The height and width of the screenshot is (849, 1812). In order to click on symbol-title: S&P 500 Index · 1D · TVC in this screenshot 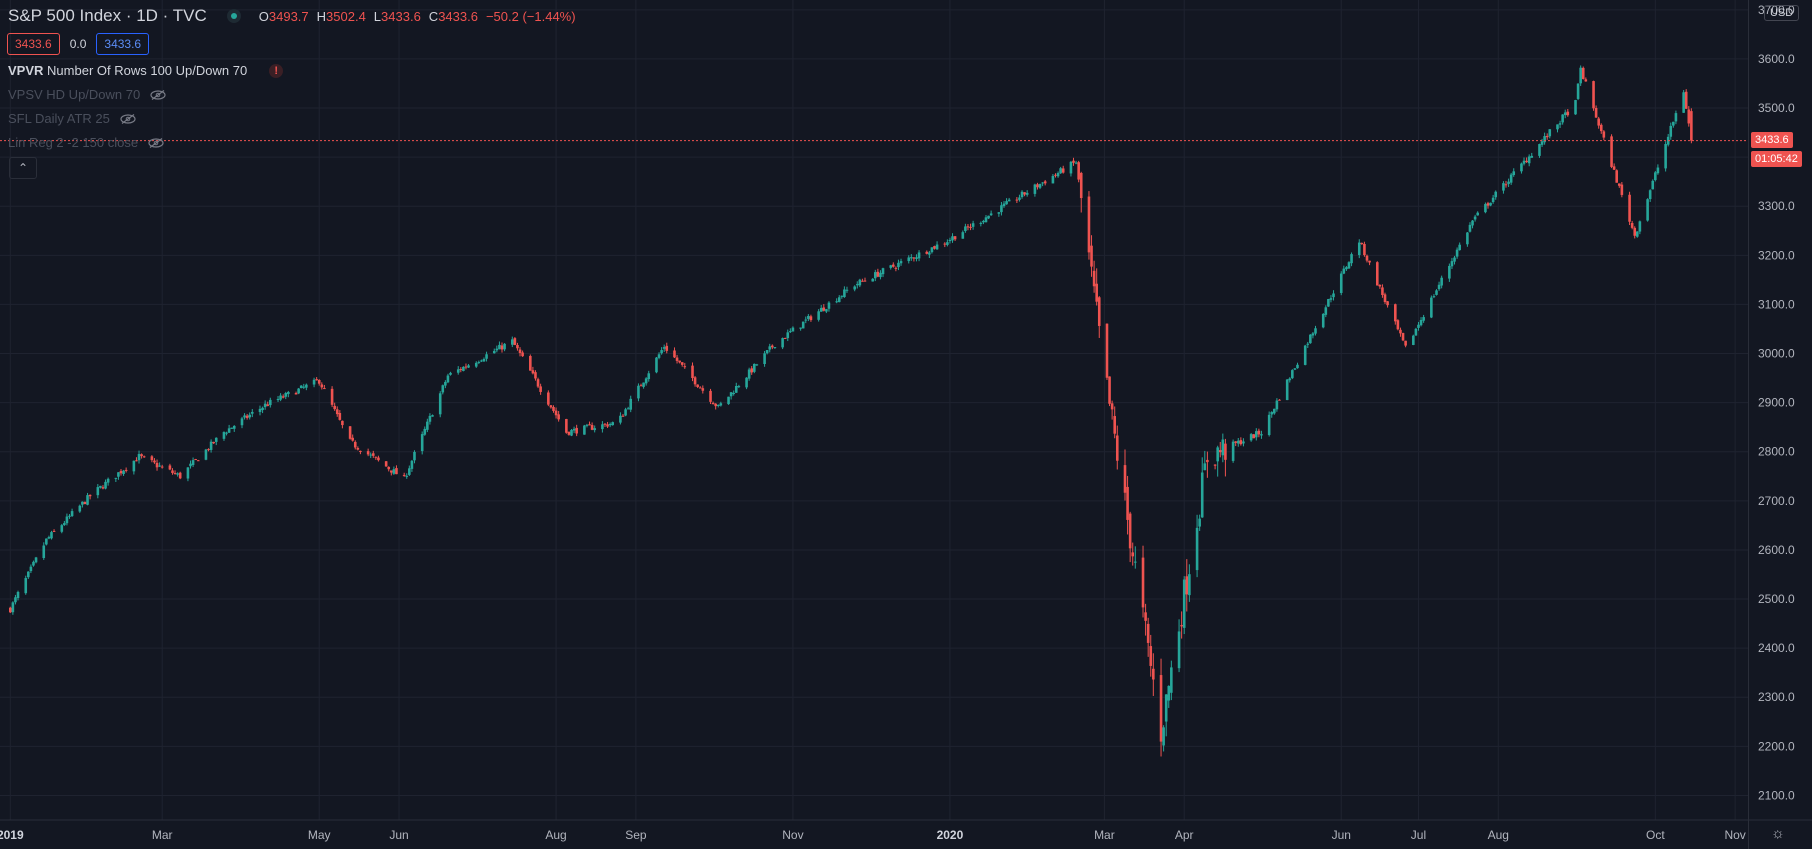, I will do `click(107, 15)`.